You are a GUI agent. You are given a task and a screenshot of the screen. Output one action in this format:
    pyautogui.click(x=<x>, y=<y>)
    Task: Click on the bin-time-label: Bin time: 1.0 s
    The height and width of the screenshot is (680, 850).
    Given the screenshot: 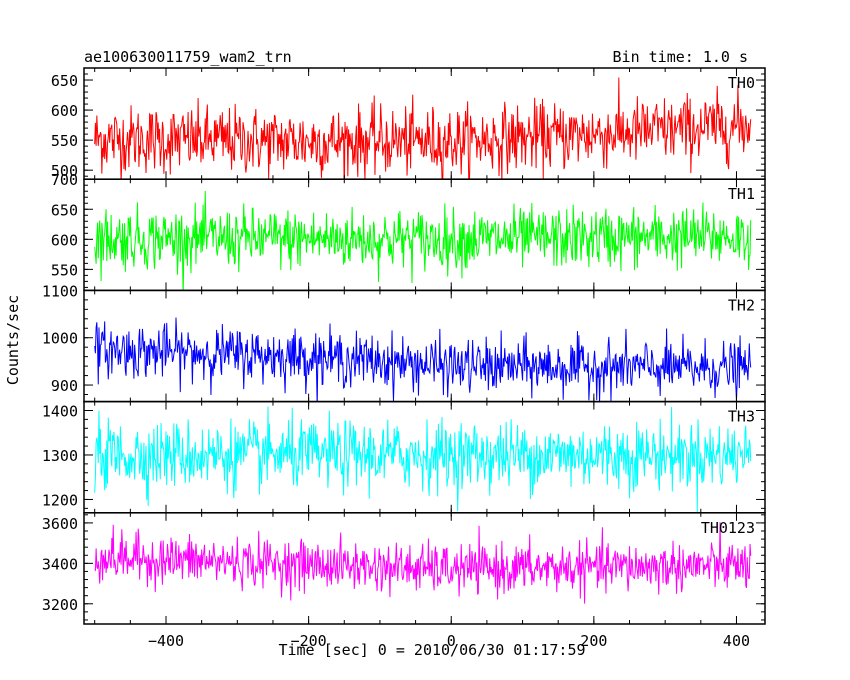 What is the action you would take?
    pyautogui.click(x=680, y=57)
    